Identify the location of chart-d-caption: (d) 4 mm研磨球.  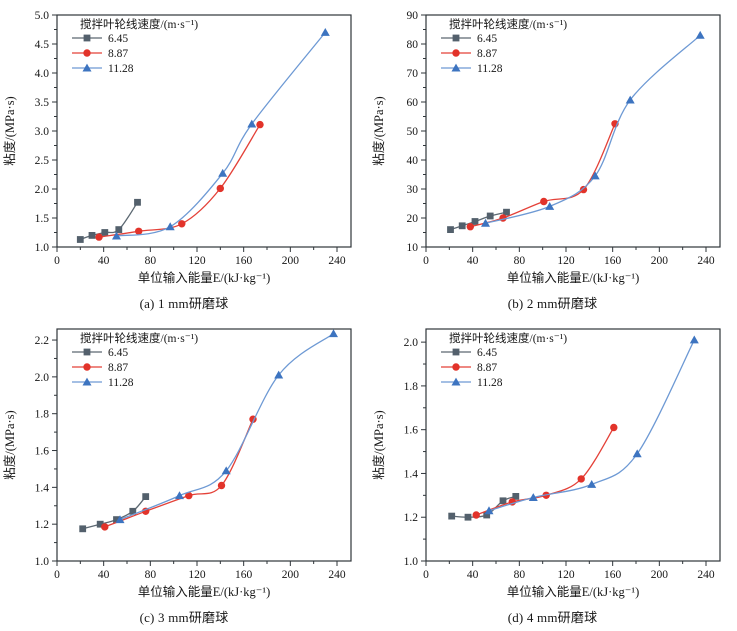
(552, 617).